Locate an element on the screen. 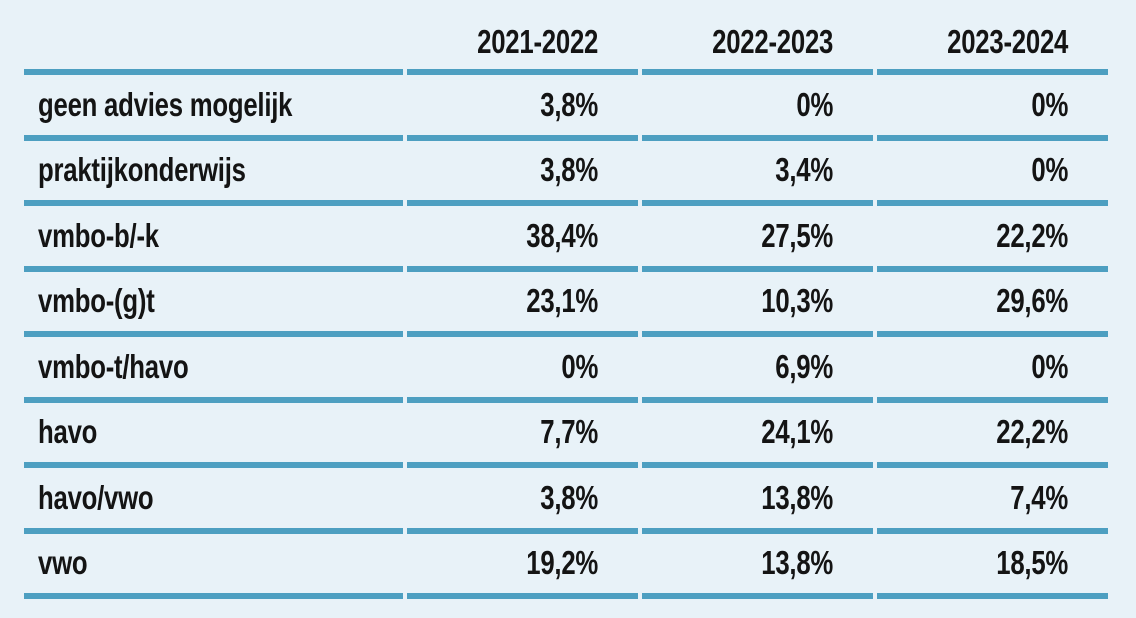  year-column-header-label: 2023-2024 is located at coordinates (1007, 41).